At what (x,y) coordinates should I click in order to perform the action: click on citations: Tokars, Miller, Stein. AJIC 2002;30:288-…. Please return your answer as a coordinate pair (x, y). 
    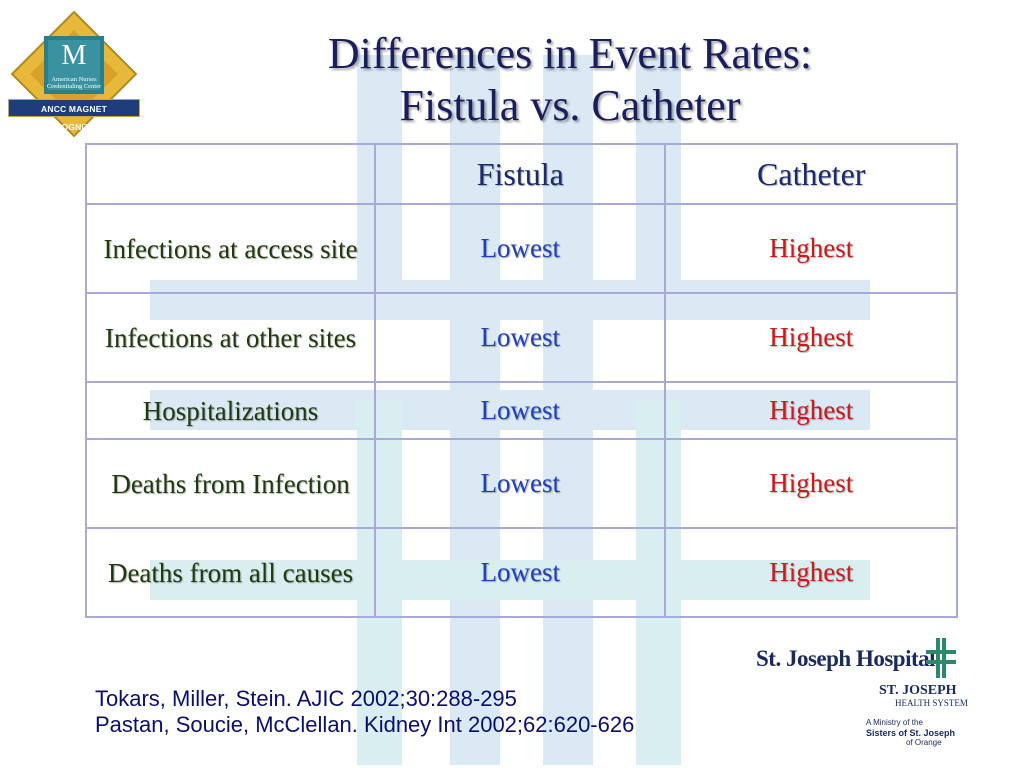
    Looking at the image, I should click on (364, 712).